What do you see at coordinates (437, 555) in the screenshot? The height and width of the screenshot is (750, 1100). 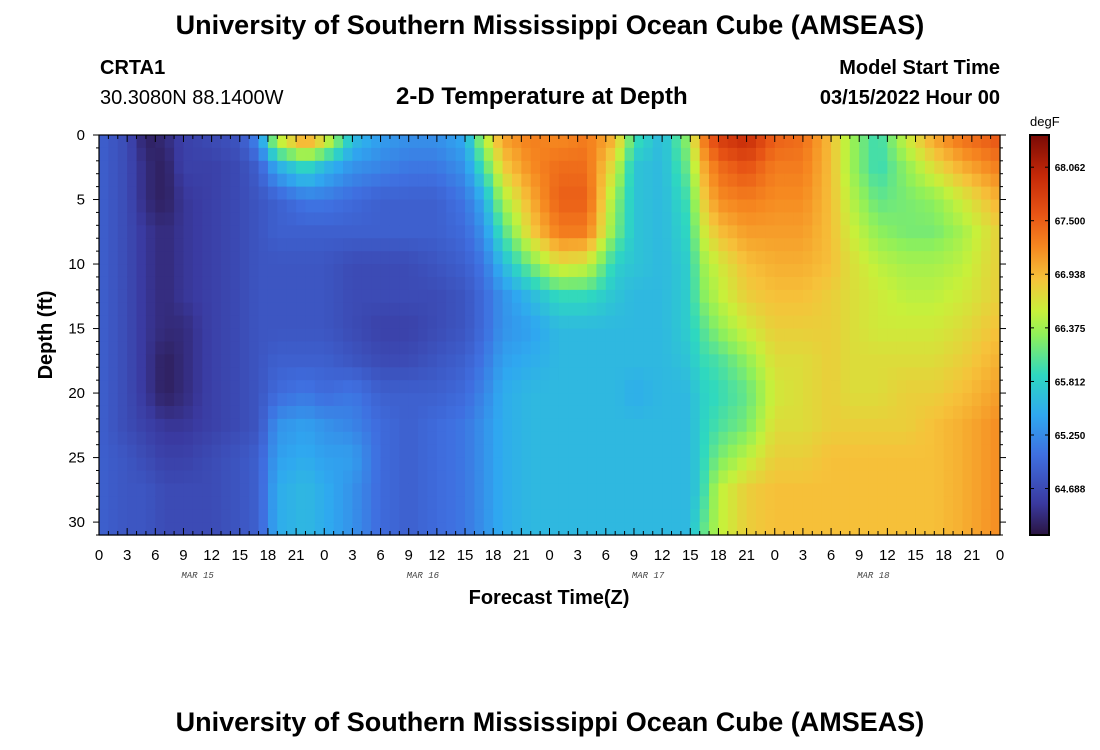 I see `x-tick-label: 12` at bounding box center [437, 555].